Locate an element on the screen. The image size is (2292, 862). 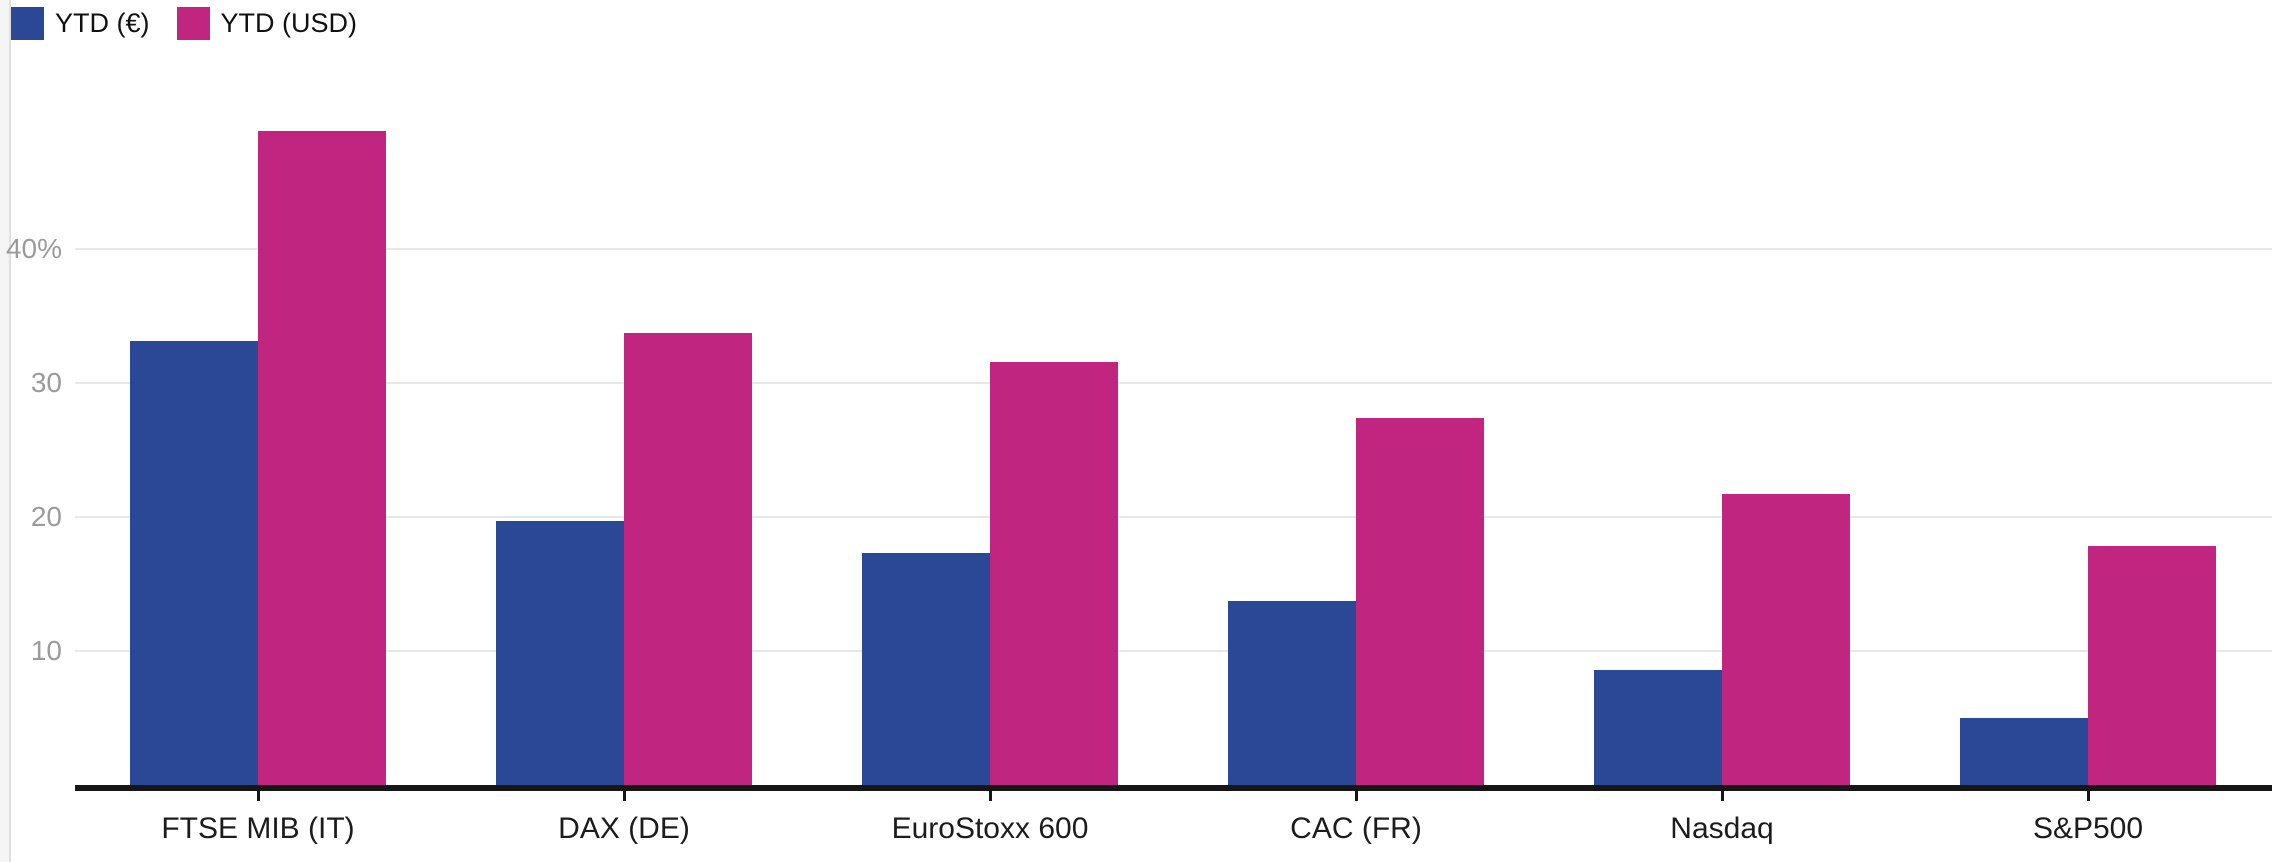
bar-ytd-usd-ftse-mib-it is located at coordinates (322, 458).